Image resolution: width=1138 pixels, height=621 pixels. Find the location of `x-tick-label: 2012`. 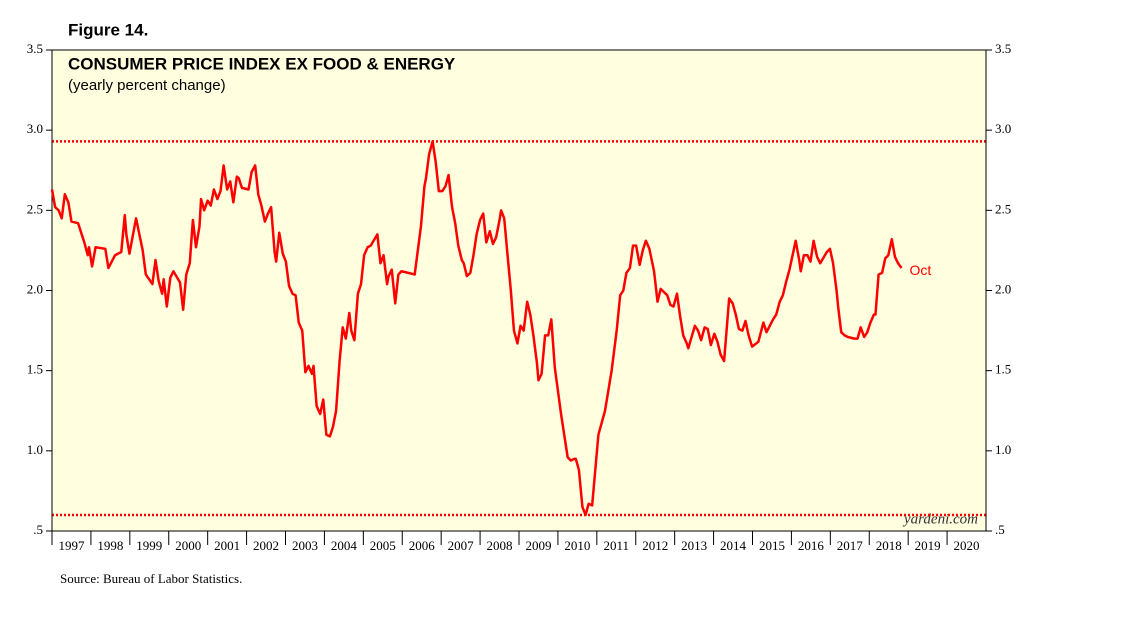

x-tick-label: 2012 is located at coordinates (655, 545).